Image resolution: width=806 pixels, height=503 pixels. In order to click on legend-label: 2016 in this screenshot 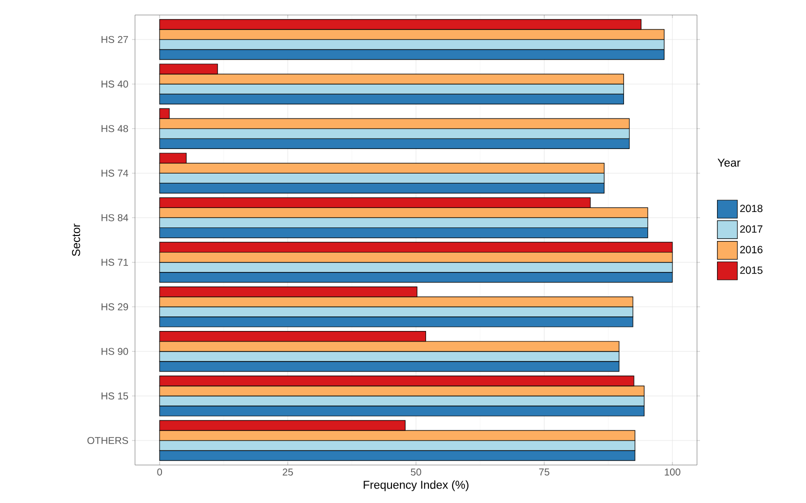, I will do `click(751, 250)`.